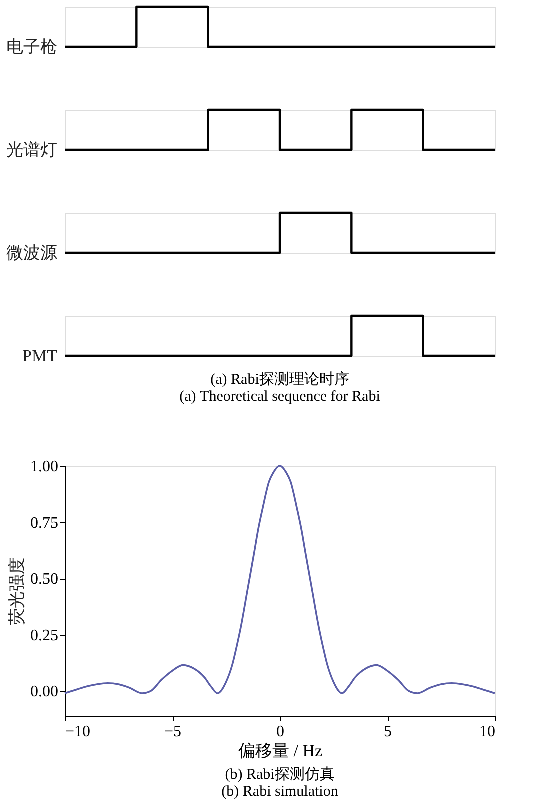  What do you see at coordinates (280, 751) in the screenshot?
I see `x-axis-title: 偏移量 / Hz` at bounding box center [280, 751].